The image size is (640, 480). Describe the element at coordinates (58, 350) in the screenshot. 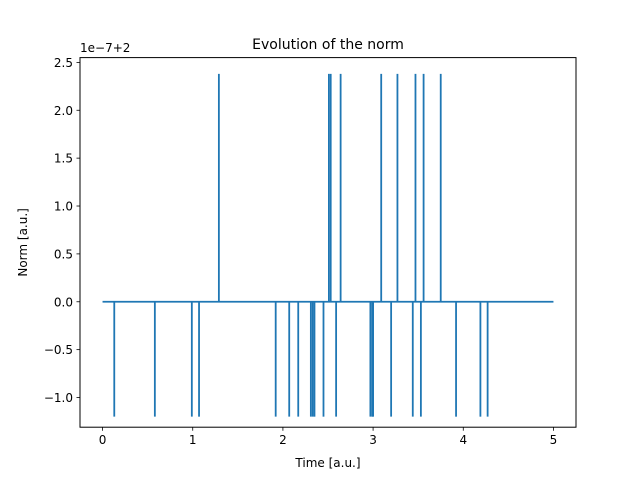

I see `y-tick-label: −0.5` at that location.